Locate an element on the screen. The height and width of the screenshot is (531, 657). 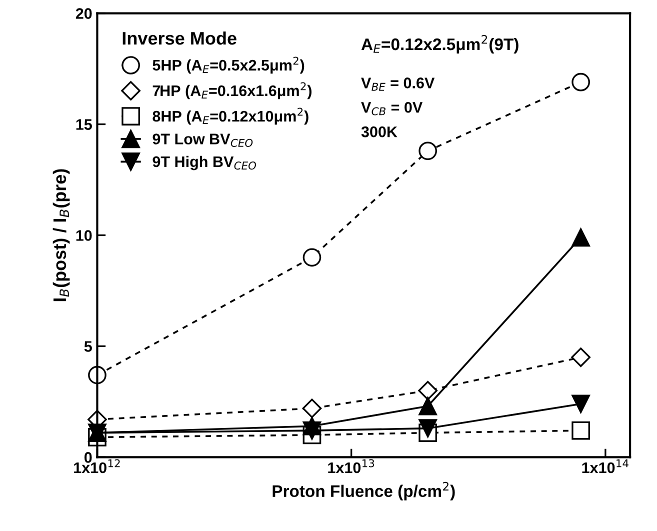
y-tick-label: 5 is located at coordinates (88, 346).